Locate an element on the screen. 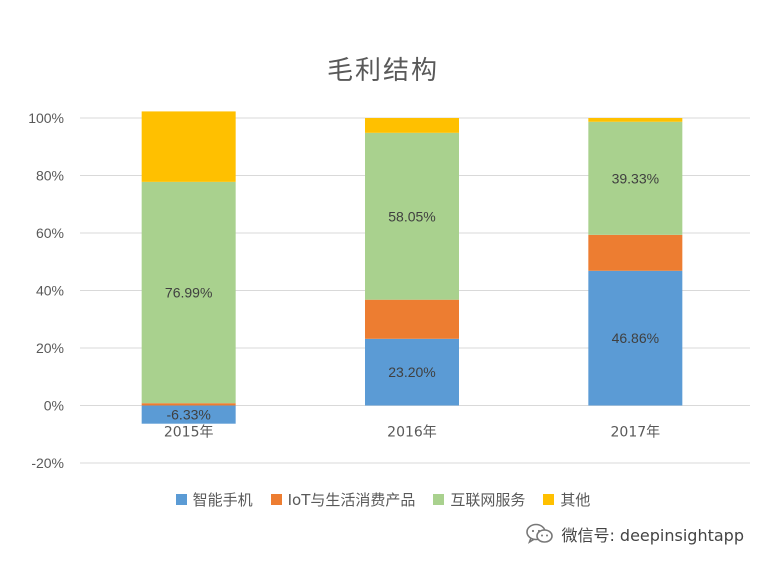 This screenshot has height=568, width=766. data-label: 46.86% is located at coordinates (635, 338).